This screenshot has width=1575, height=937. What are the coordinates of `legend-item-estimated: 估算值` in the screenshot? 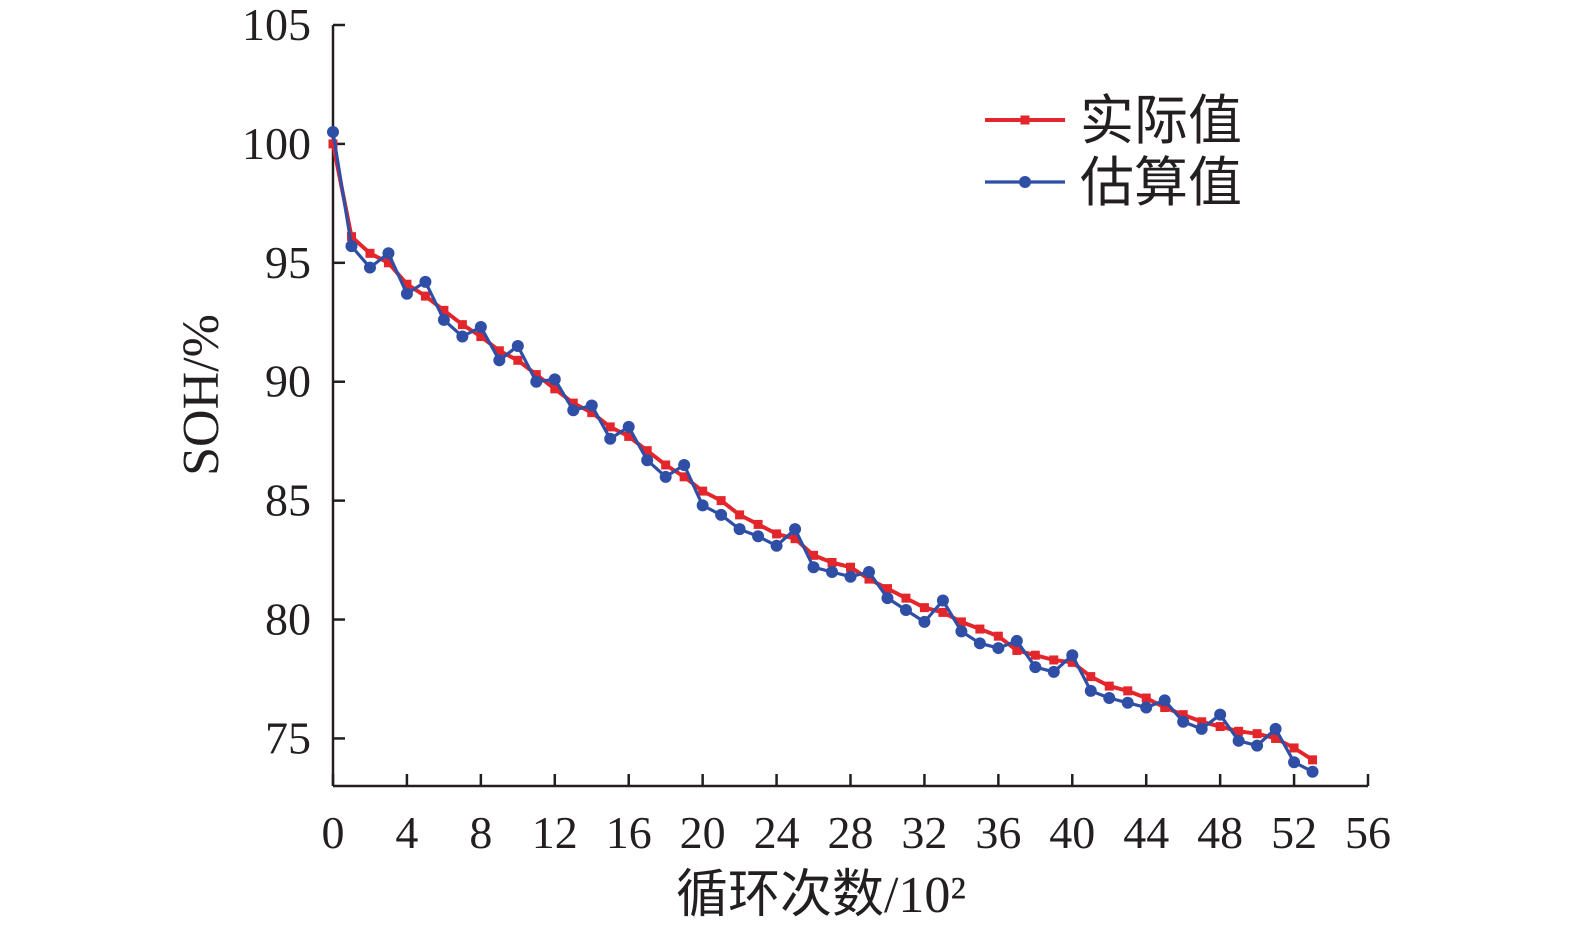 It's located at (1113, 183).